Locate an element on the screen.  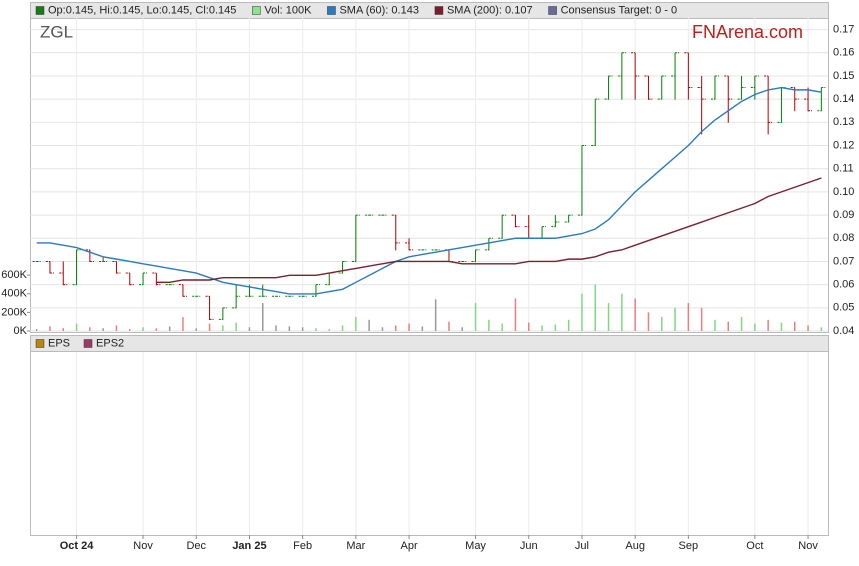
y2-tick-label: 400K is located at coordinates (14, 294).